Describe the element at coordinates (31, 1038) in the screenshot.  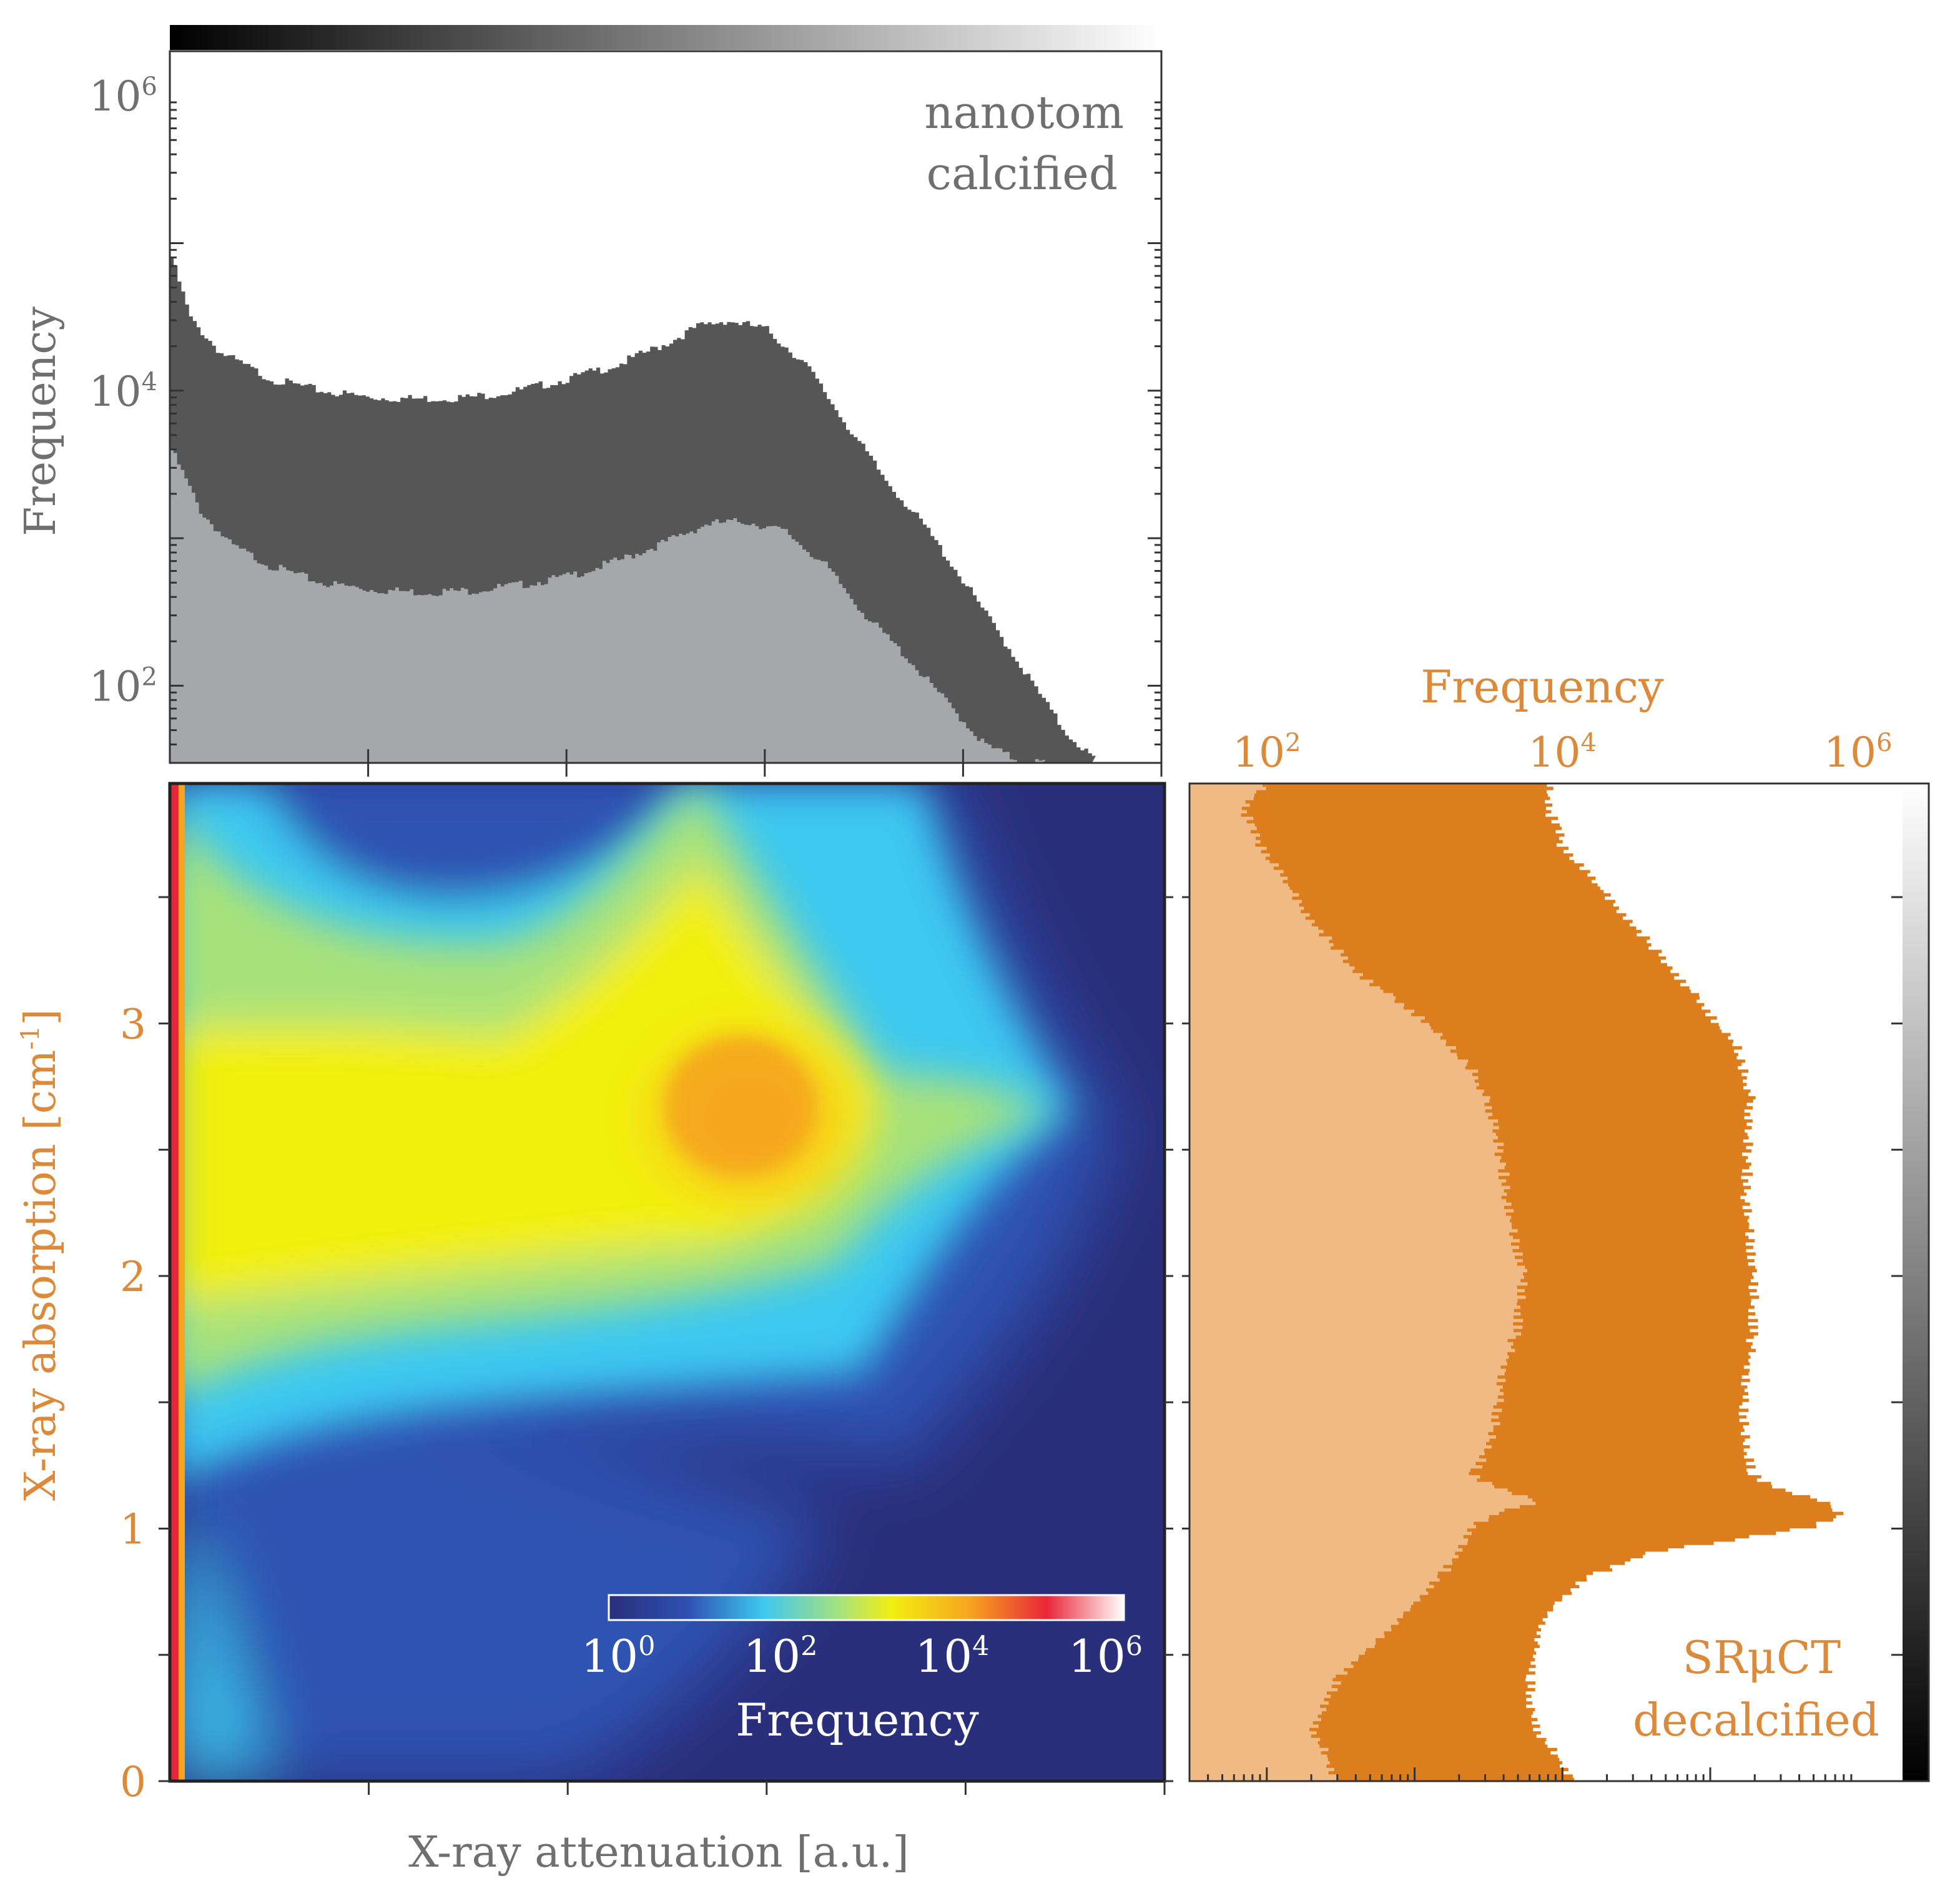
I see `heatmap-y-label-sup: -1` at that location.